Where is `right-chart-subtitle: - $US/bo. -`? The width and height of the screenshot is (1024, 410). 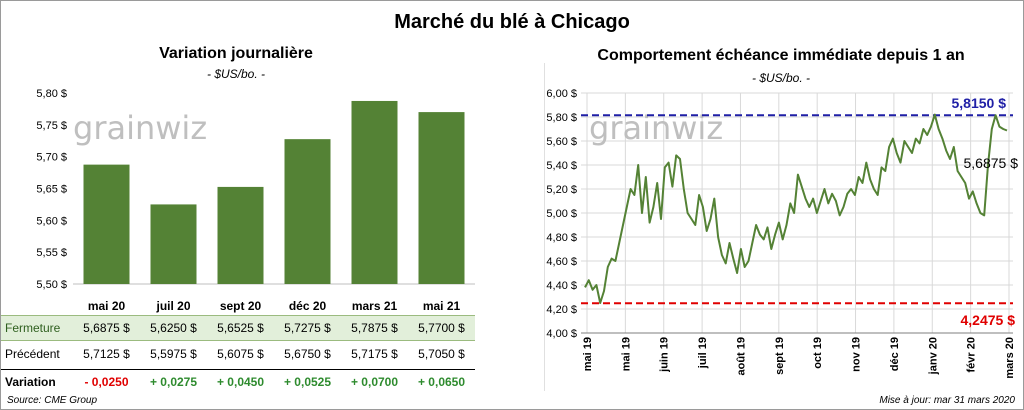
right-chart-subtitle: - $US/bo. - is located at coordinates (781, 78).